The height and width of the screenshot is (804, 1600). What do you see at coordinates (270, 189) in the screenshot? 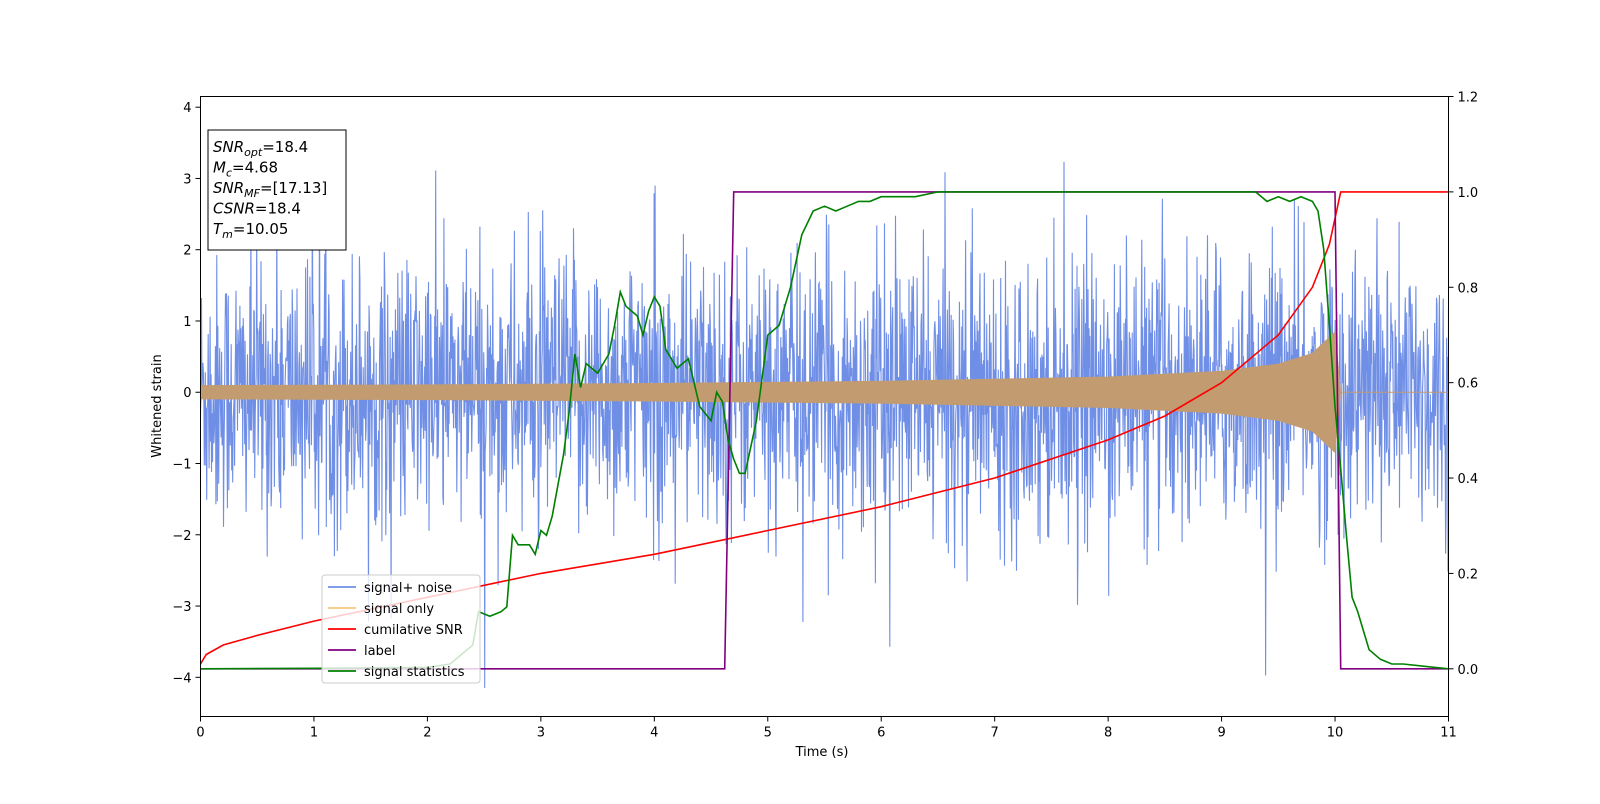
I see `annotation-line: SNRMF=[17.13]` at bounding box center [270, 189].